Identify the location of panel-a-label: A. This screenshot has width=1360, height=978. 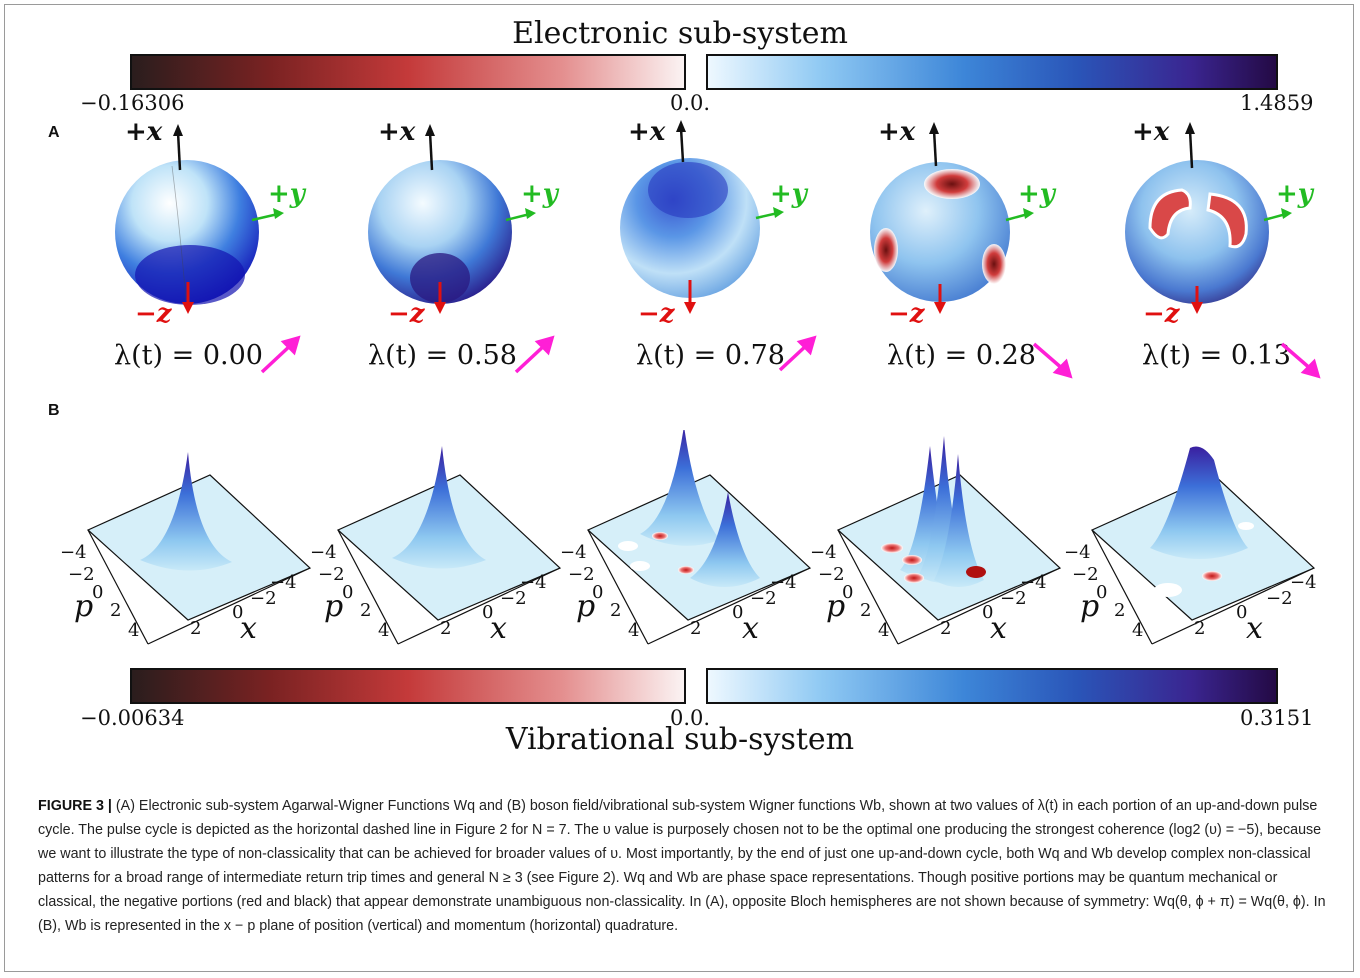
(54, 132).